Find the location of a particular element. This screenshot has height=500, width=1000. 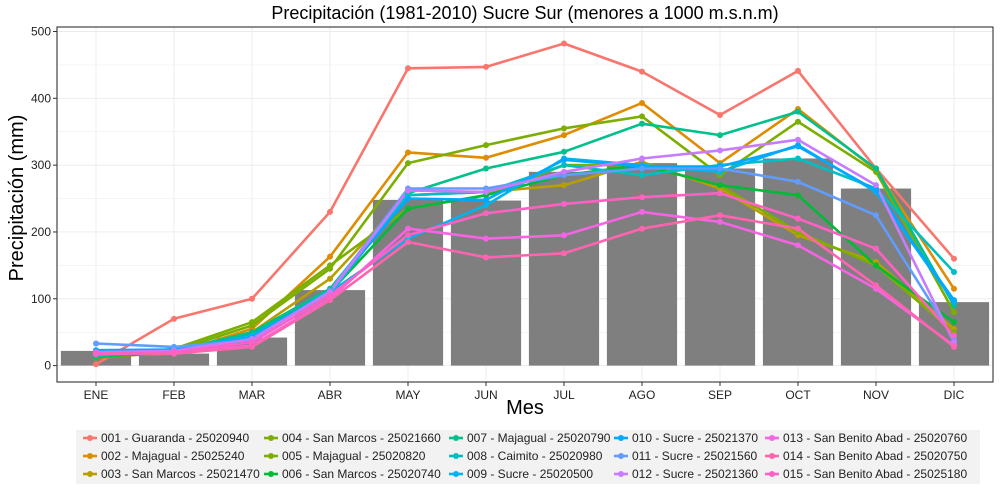

y-tick-label: 500 is located at coordinates (41, 32).